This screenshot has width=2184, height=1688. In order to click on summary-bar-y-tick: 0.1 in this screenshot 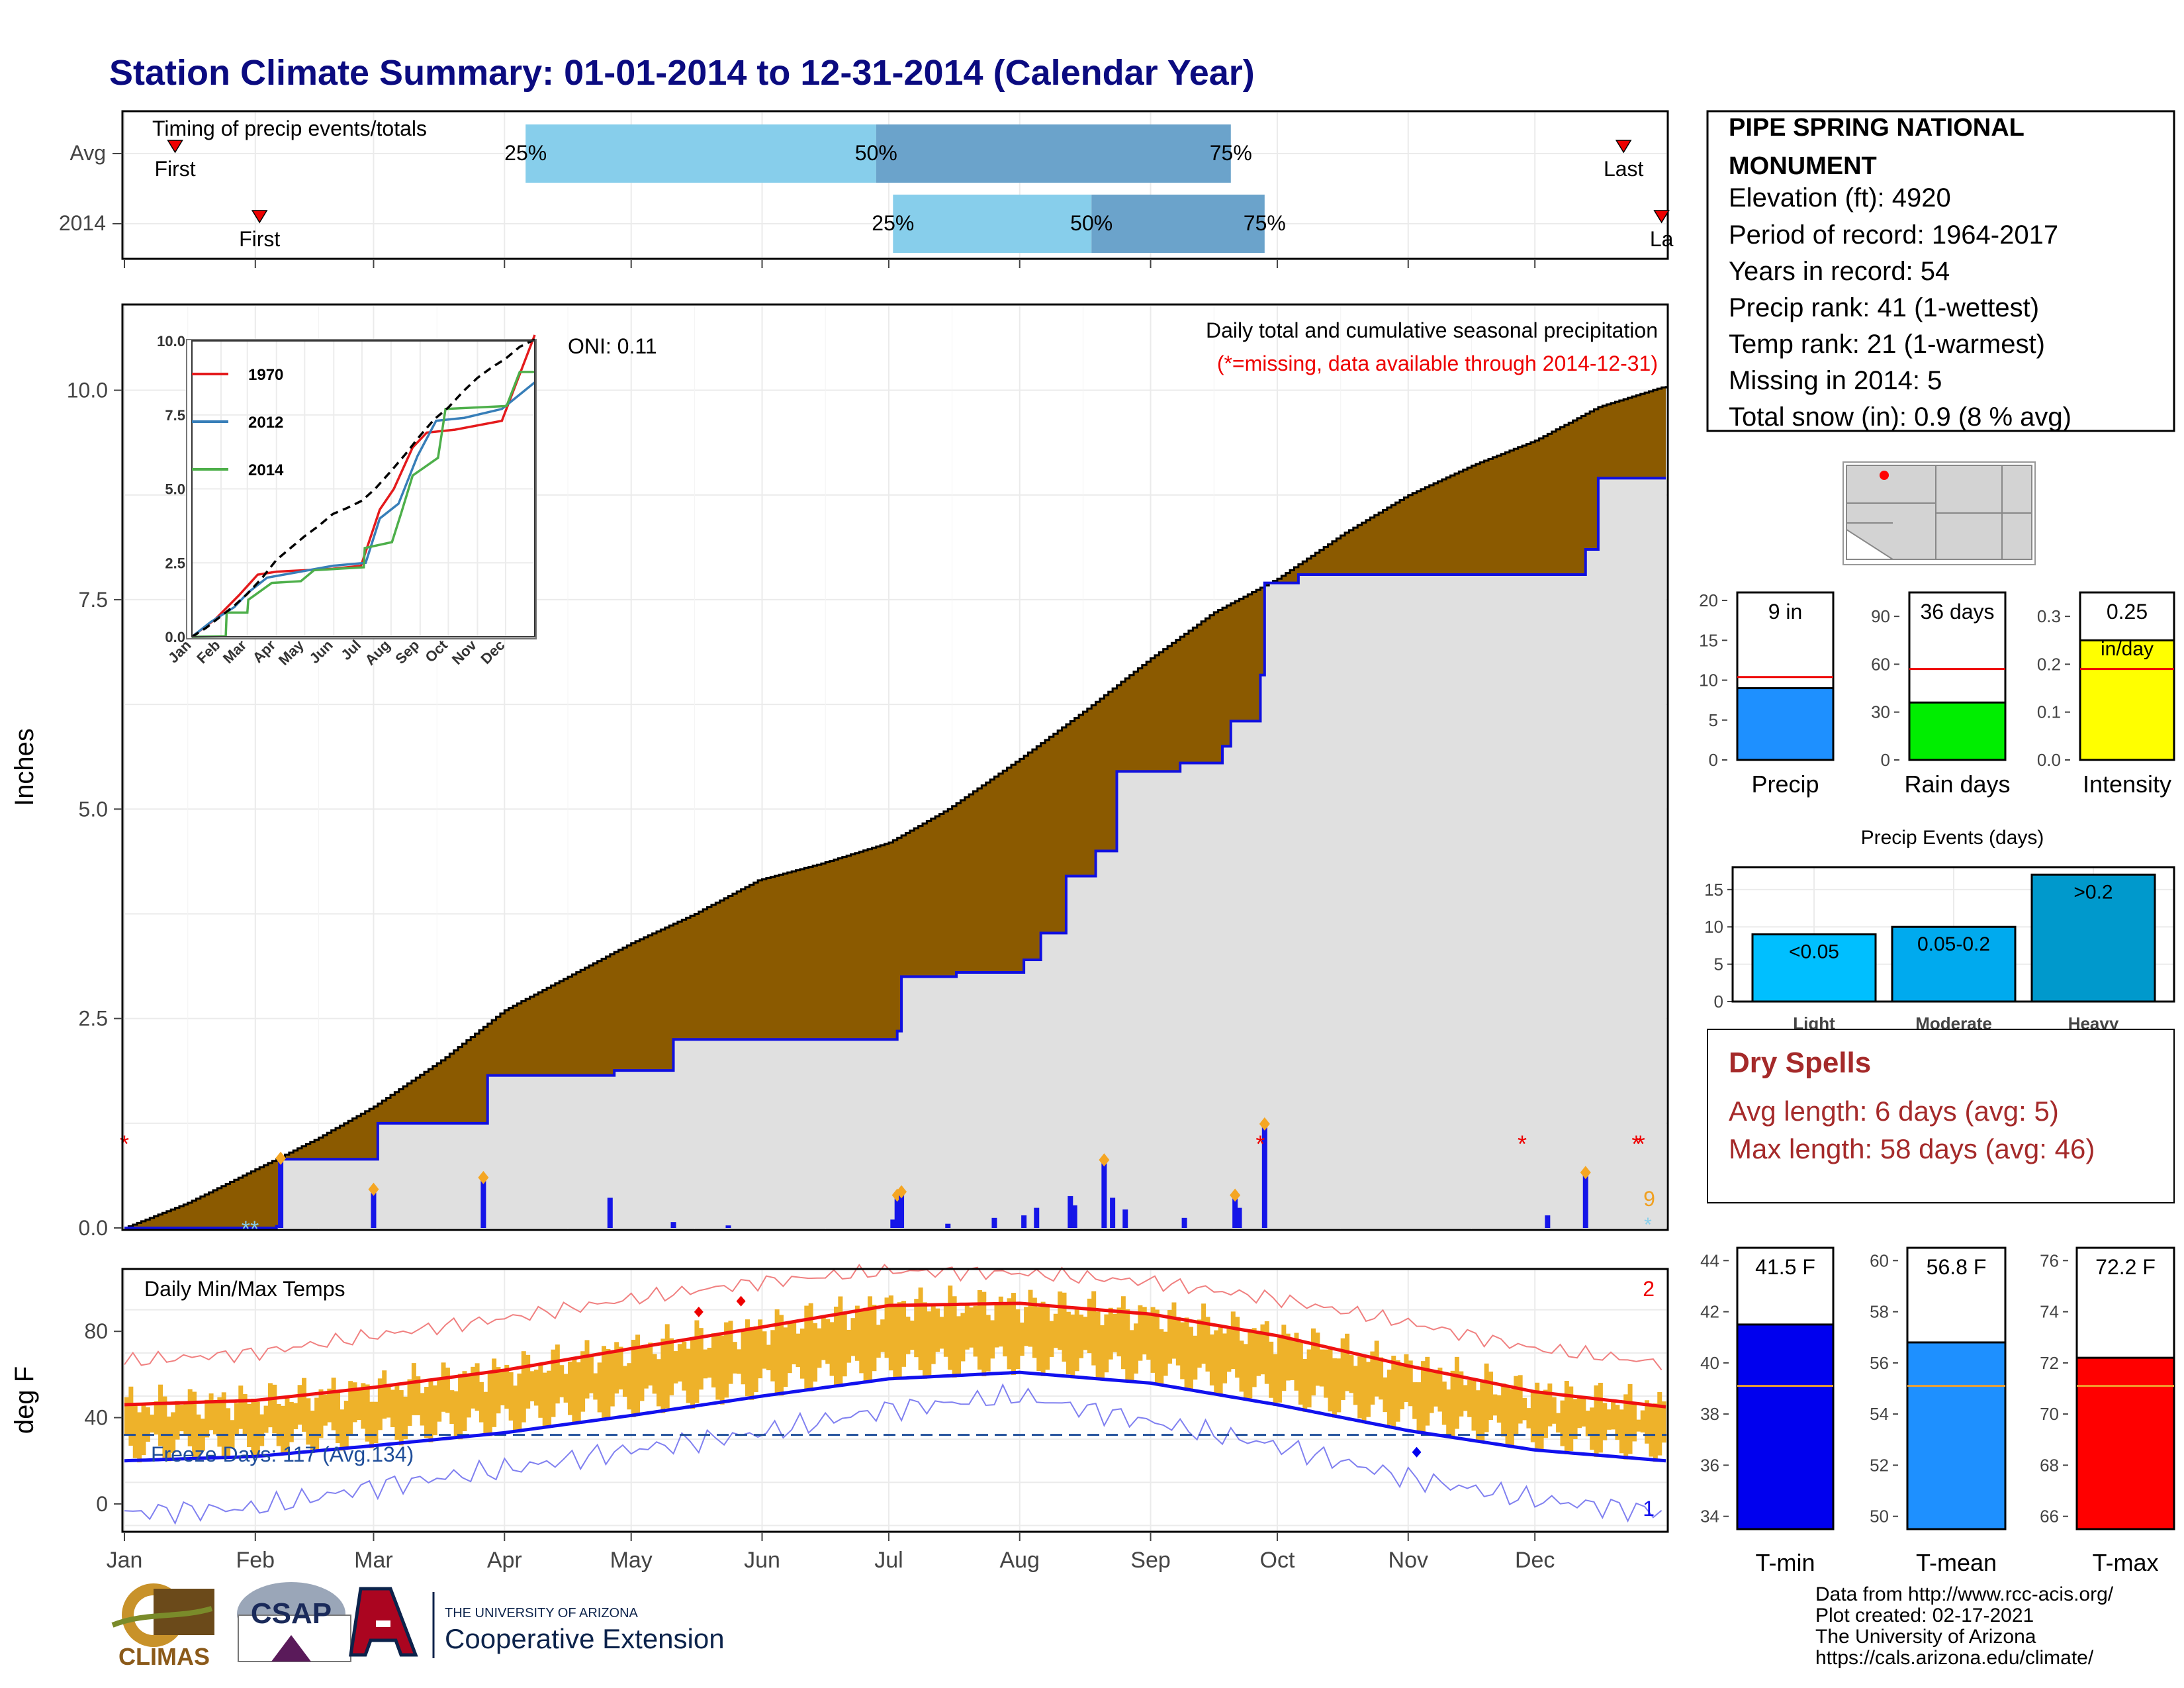, I will do `click(2049, 712)`.